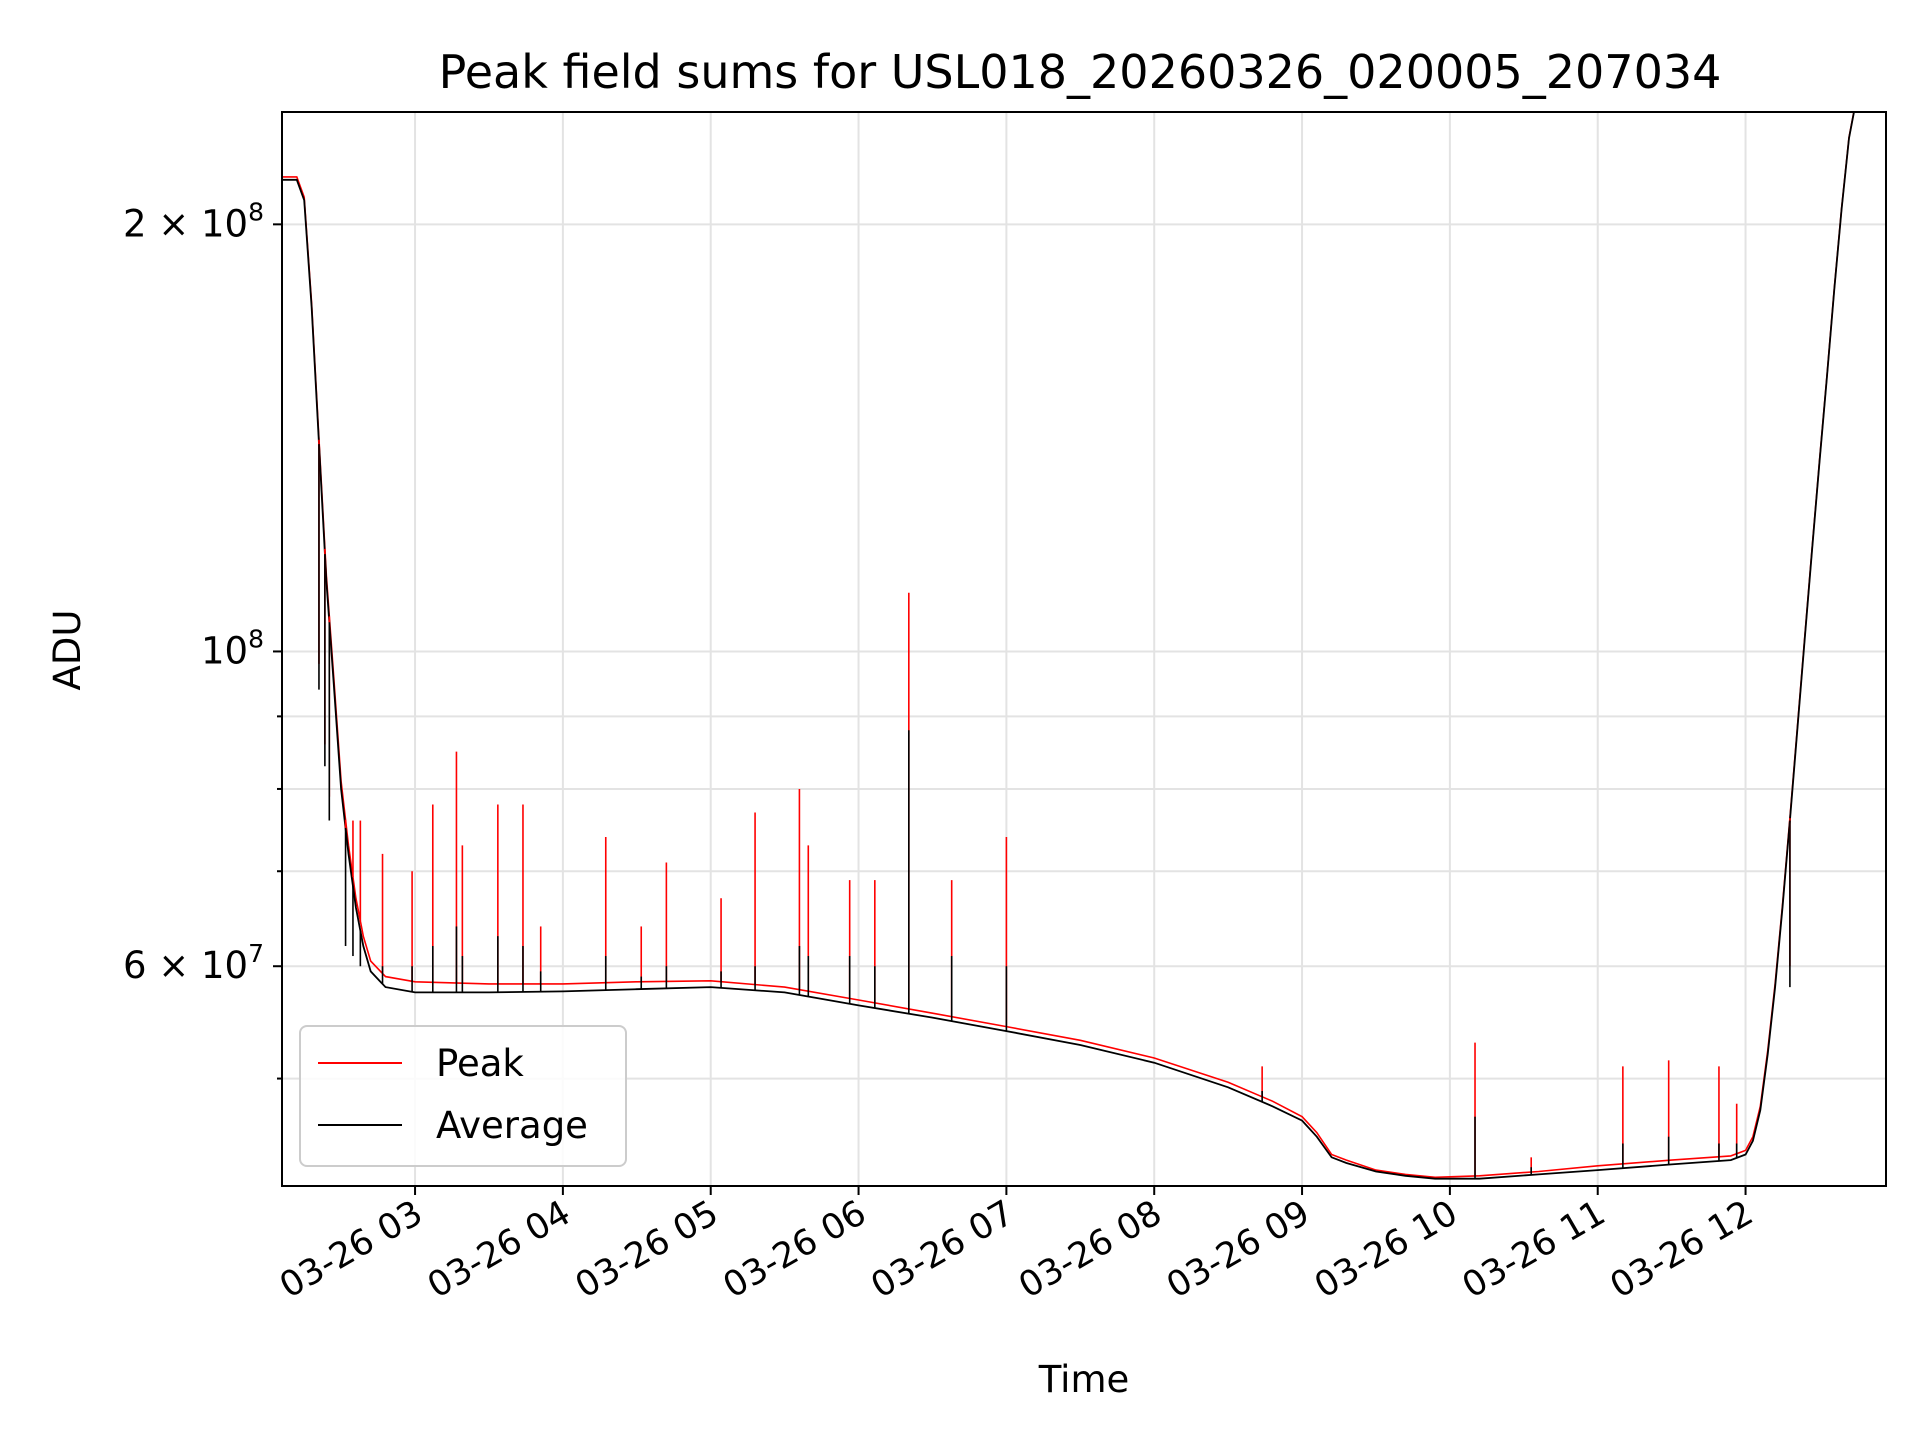 The image size is (1920, 1440). What do you see at coordinates (1084, 1379) in the screenshot?
I see `x-axis-label: Time` at bounding box center [1084, 1379].